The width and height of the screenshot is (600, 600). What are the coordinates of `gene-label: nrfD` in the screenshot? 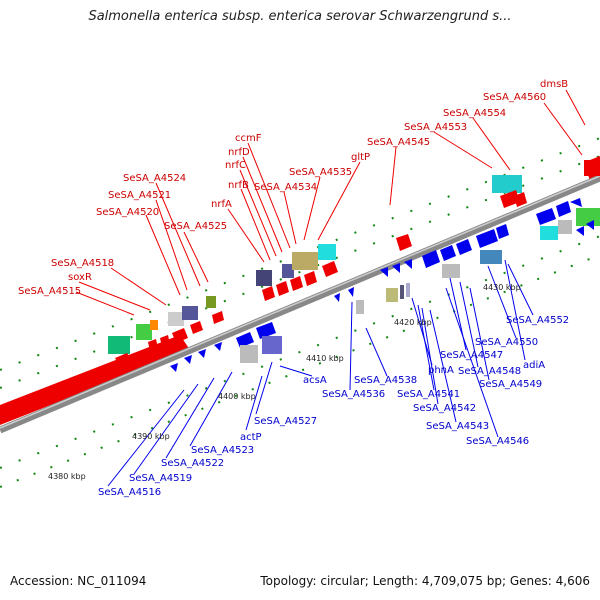 It's located at (239, 152).